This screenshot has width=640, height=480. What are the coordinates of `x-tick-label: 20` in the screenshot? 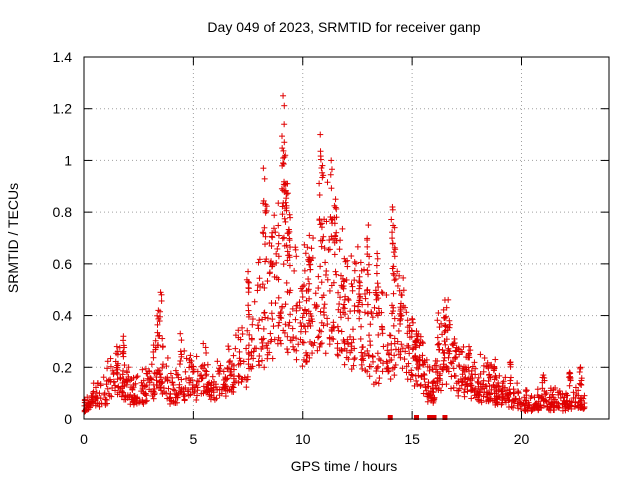 It's located at (522, 439).